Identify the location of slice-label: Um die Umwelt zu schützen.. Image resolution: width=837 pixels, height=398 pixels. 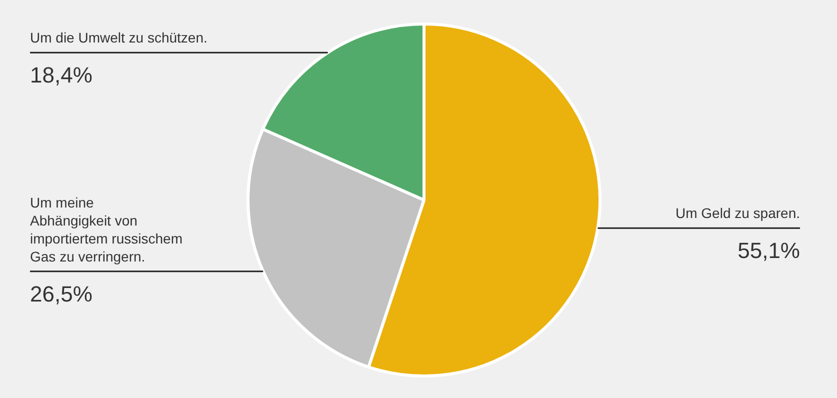
(119, 38).